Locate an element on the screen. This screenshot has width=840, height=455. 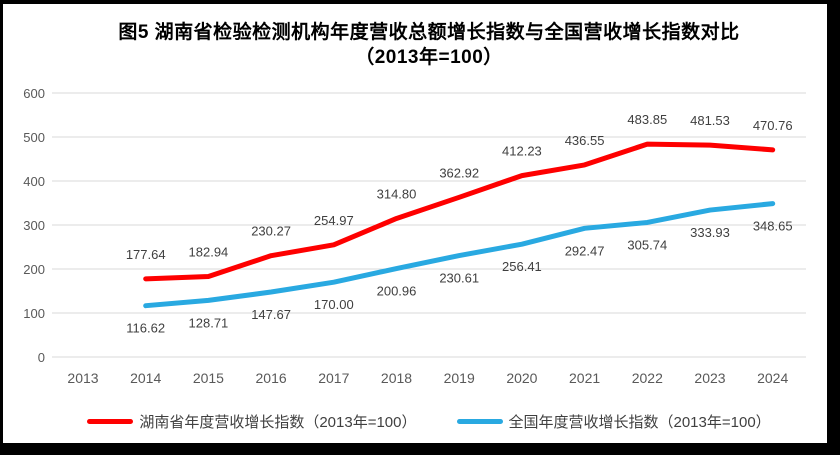
legend-item-1: 全国年度营收增长指数（2013年=100） is located at coordinates (613, 421).